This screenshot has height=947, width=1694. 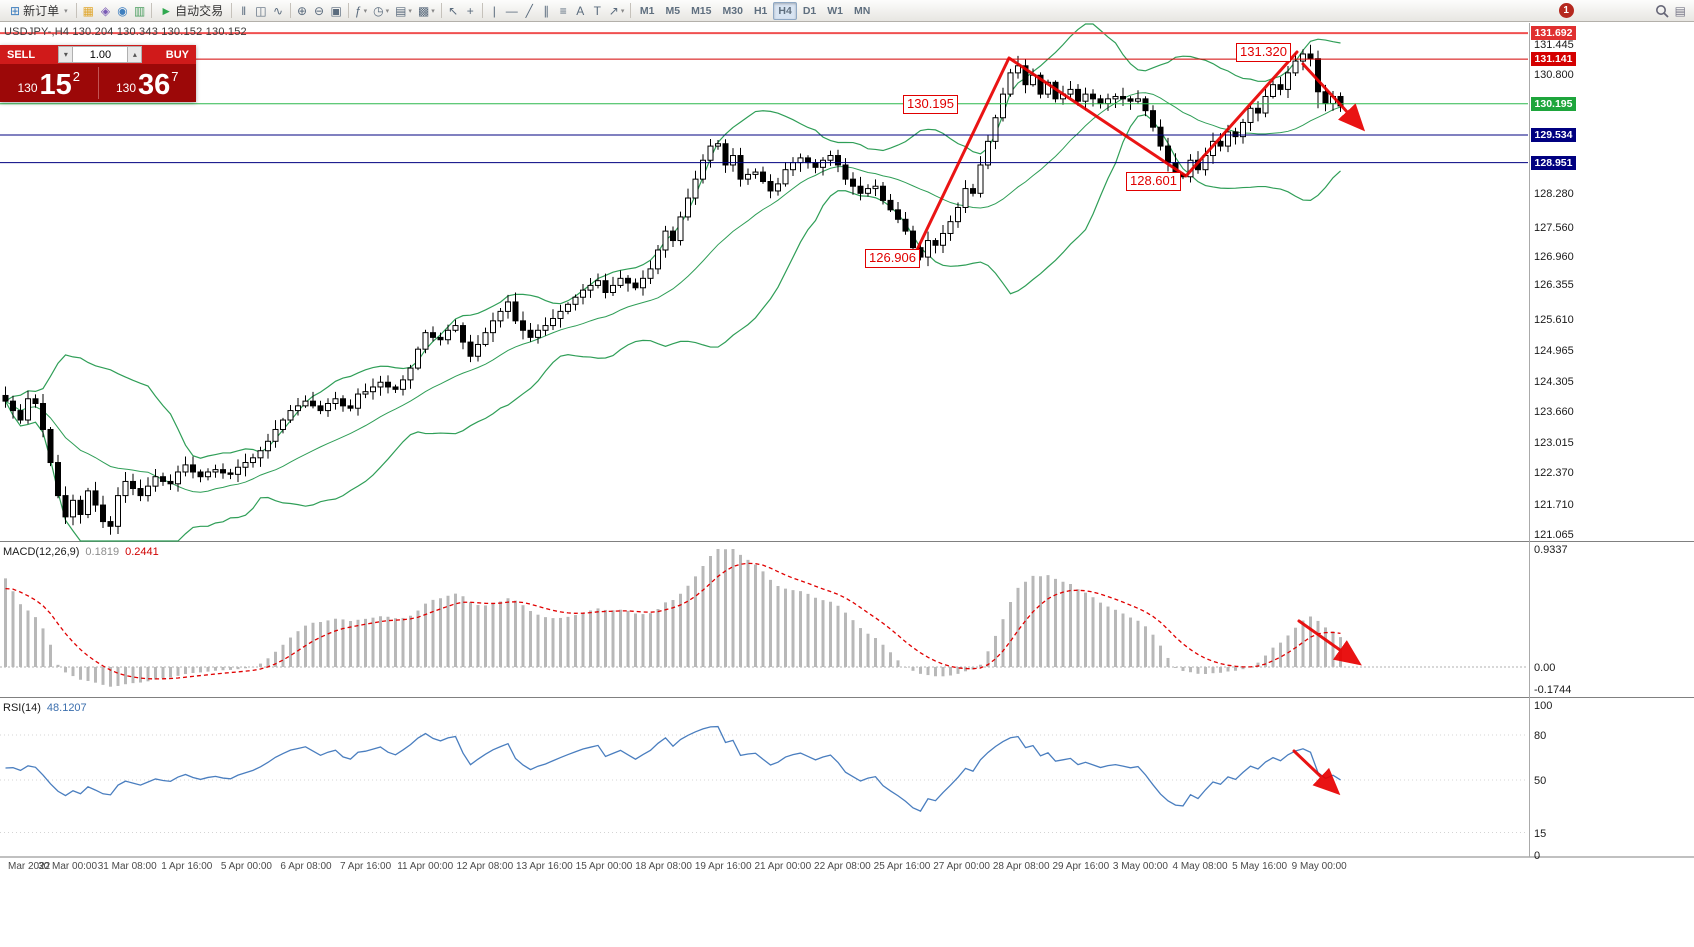 I want to click on buy-pips: 36, so click(x=154, y=85).